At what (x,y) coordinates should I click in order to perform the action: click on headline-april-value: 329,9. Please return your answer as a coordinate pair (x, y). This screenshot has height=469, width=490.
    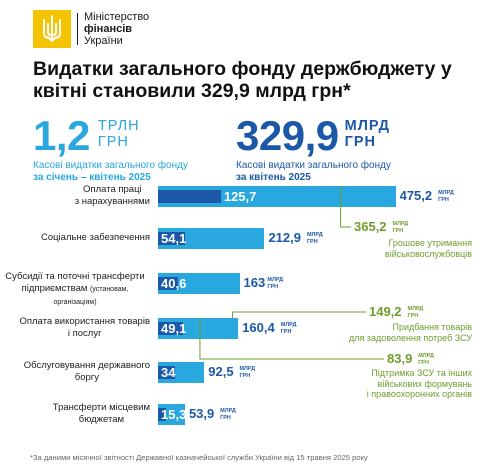
    Looking at the image, I should click on (287, 135).